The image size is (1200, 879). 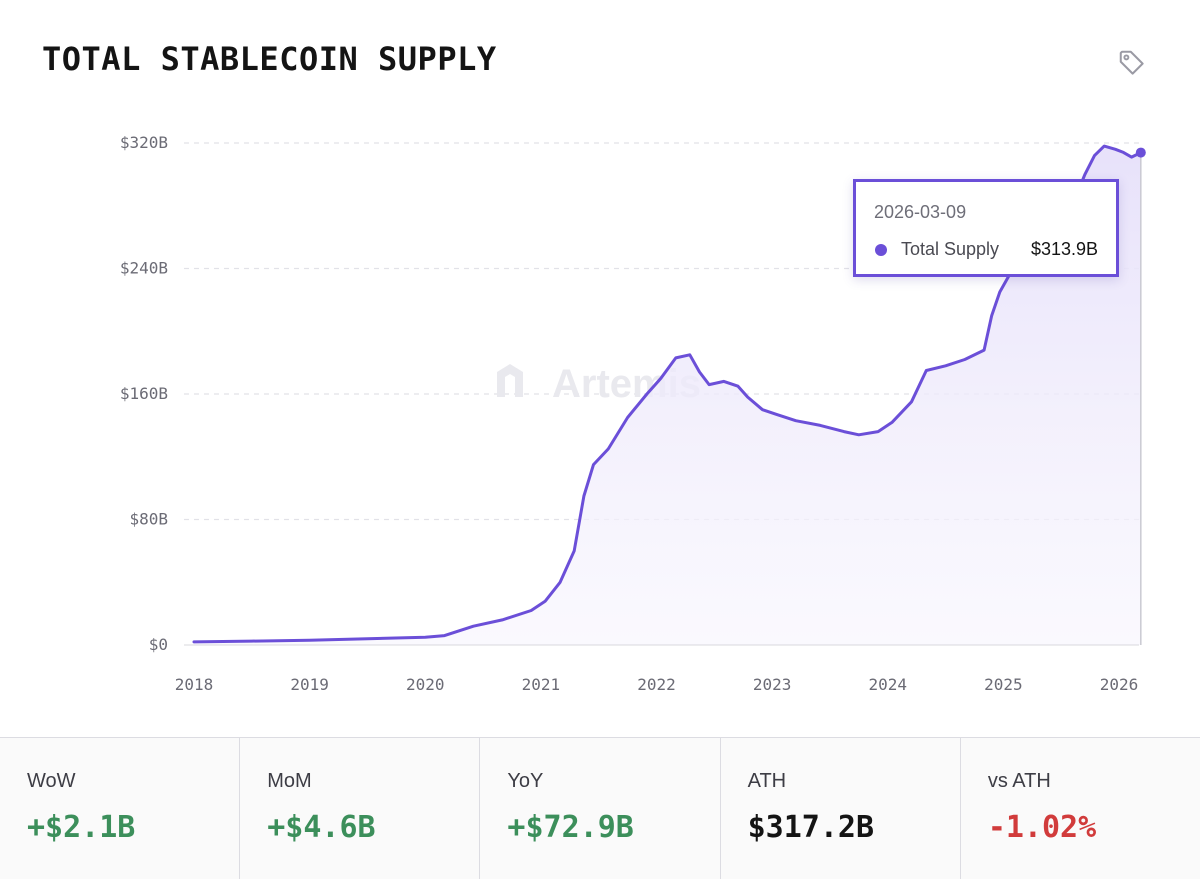 What do you see at coordinates (1064, 249) in the screenshot?
I see `tooltip-value: $313.9B` at bounding box center [1064, 249].